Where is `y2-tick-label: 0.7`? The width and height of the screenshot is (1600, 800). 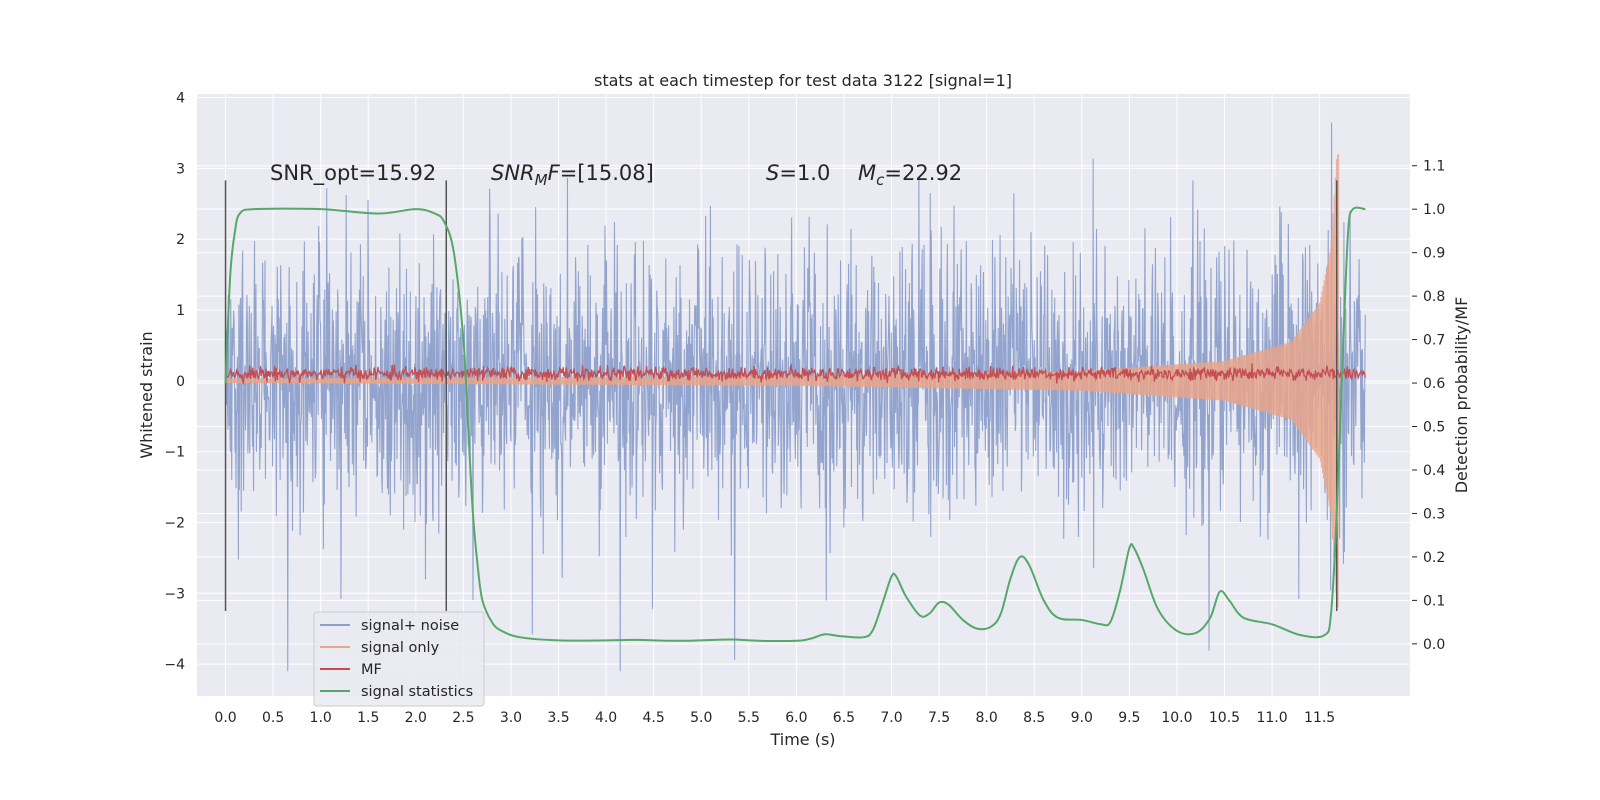
y2-tick-label: 0.7 is located at coordinates (1434, 341).